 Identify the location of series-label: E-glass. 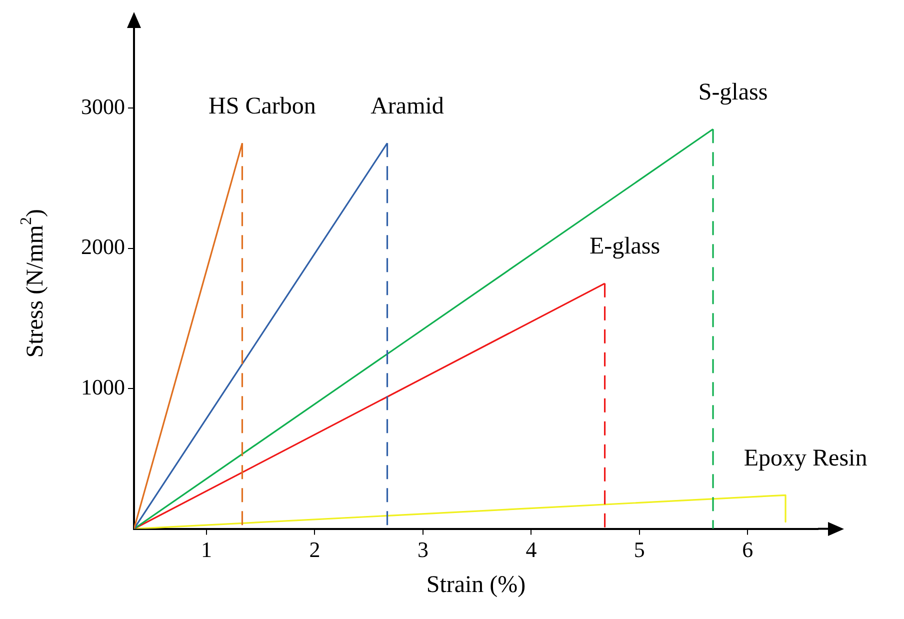
(624, 247).